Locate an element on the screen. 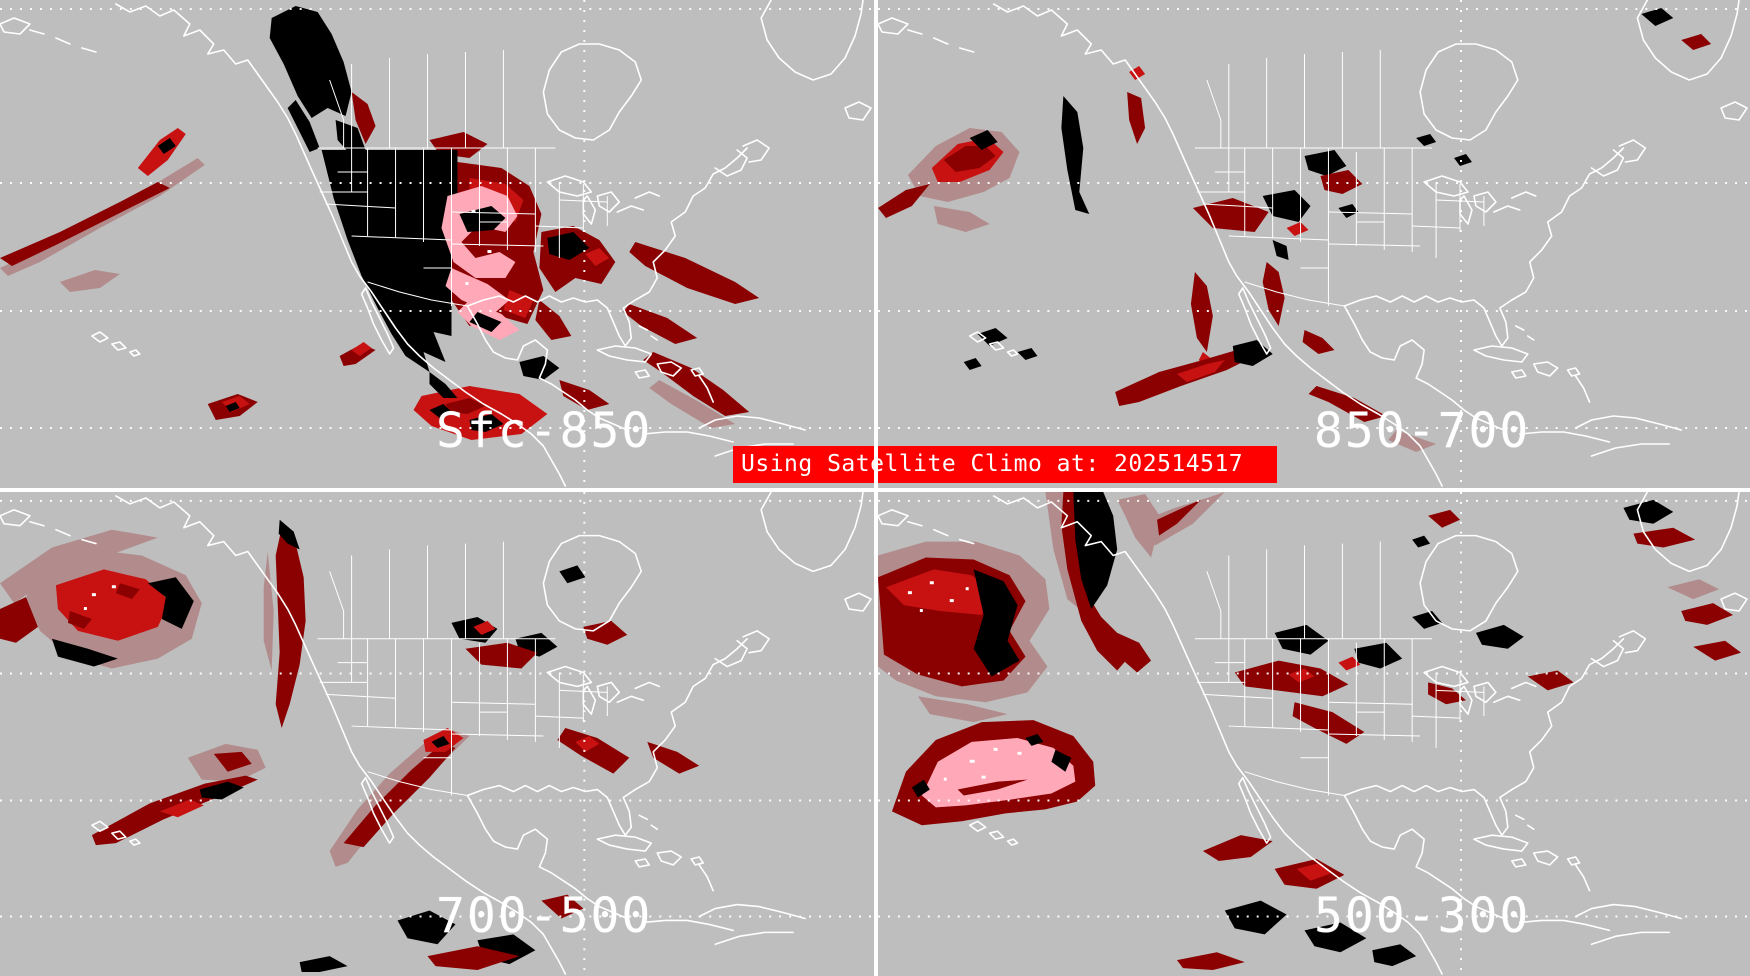 This screenshot has height=976, width=1750. layer-label-500-300: 500-300 is located at coordinates (1422, 916).